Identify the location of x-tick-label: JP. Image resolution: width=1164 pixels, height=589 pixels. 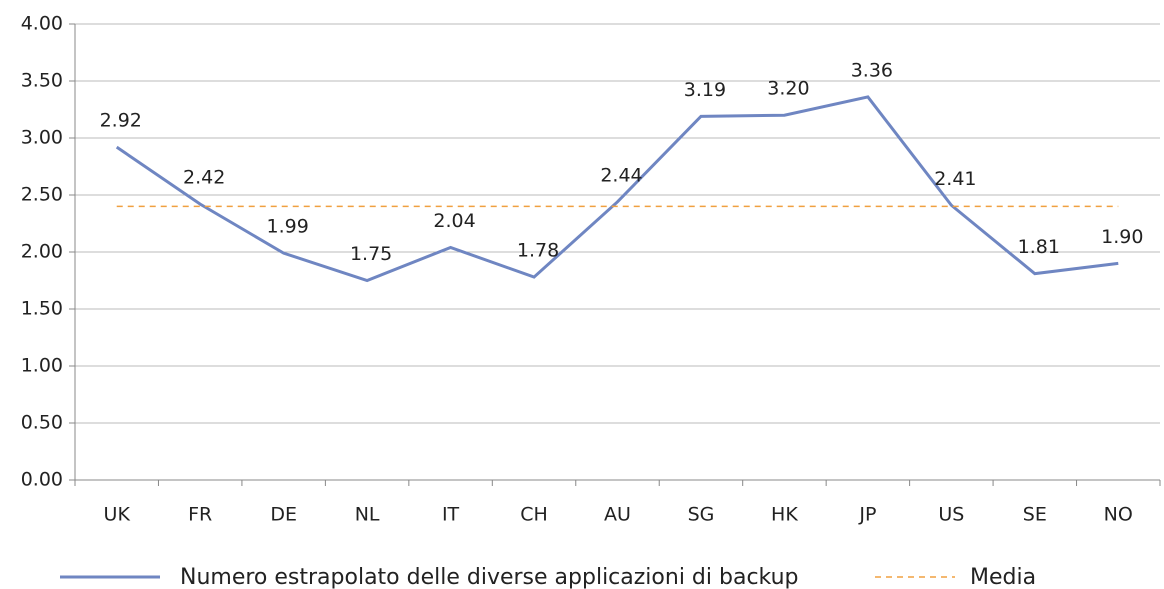
(867, 515).